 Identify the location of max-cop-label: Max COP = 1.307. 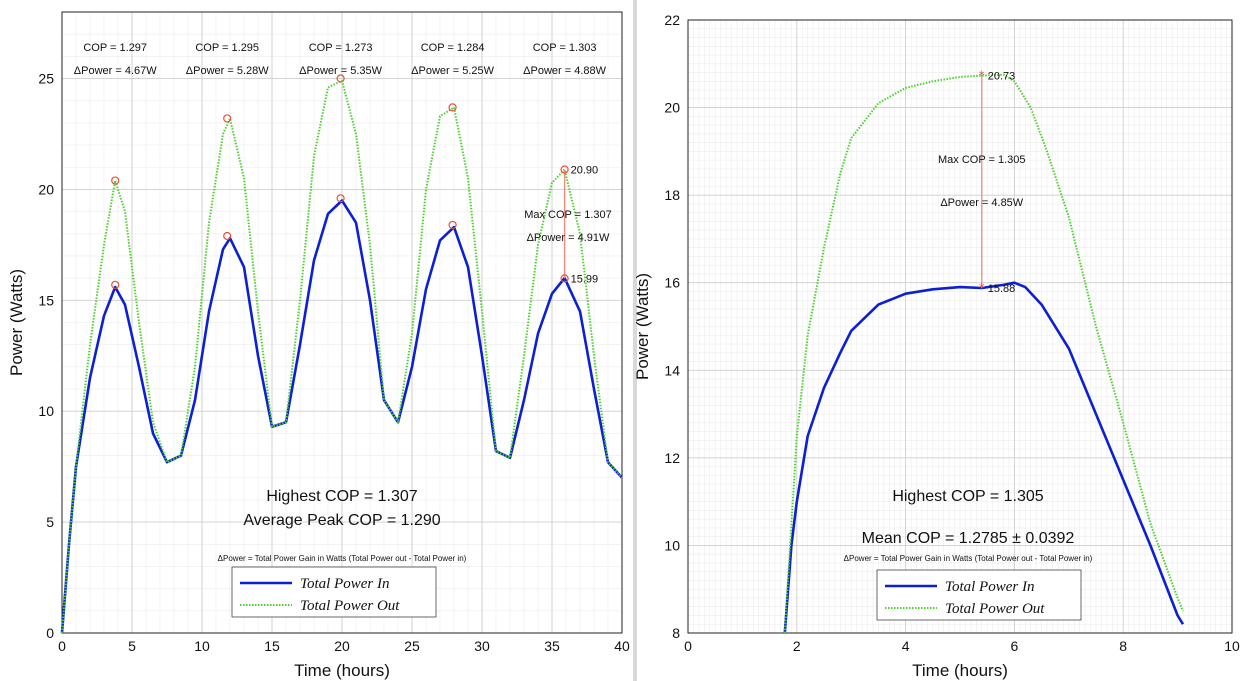
(568, 215).